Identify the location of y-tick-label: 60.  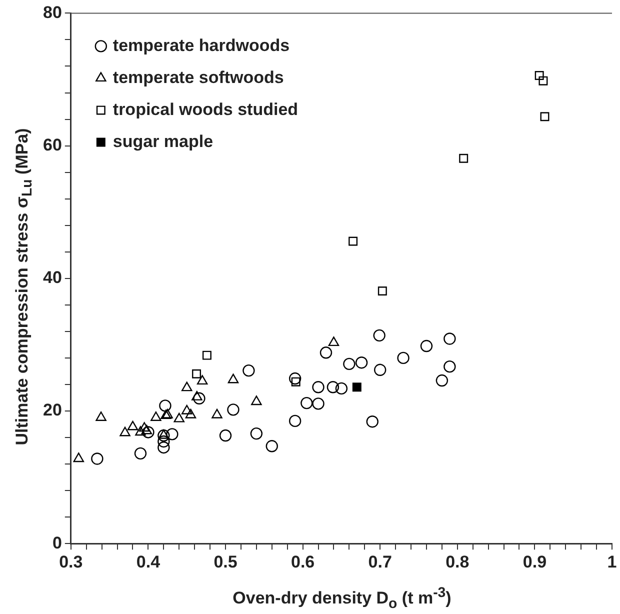
(52, 144).